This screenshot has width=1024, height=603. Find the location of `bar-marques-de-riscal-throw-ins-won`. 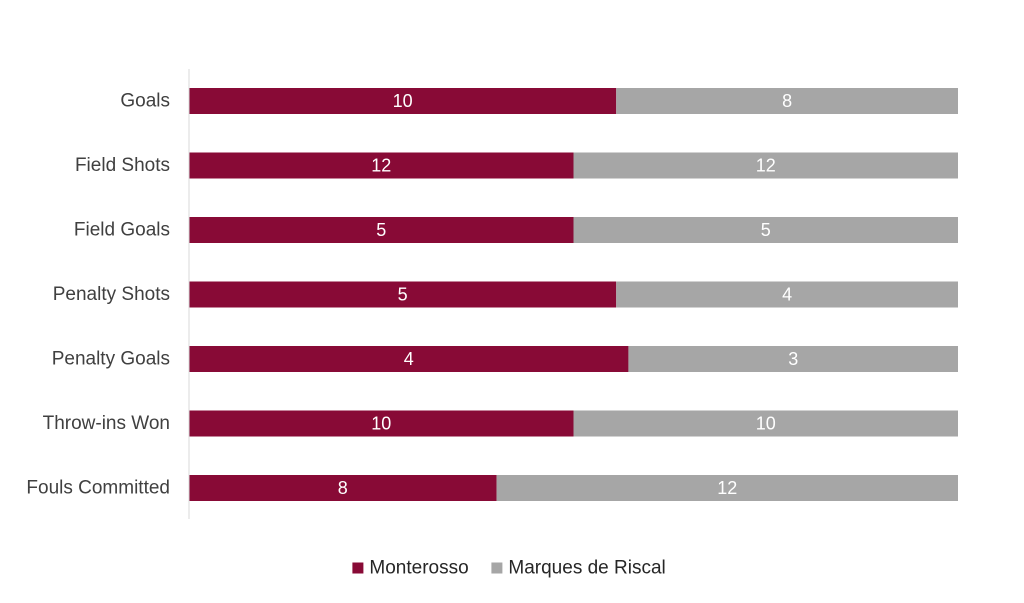

bar-marques-de-riscal-throw-ins-won is located at coordinates (765, 423).